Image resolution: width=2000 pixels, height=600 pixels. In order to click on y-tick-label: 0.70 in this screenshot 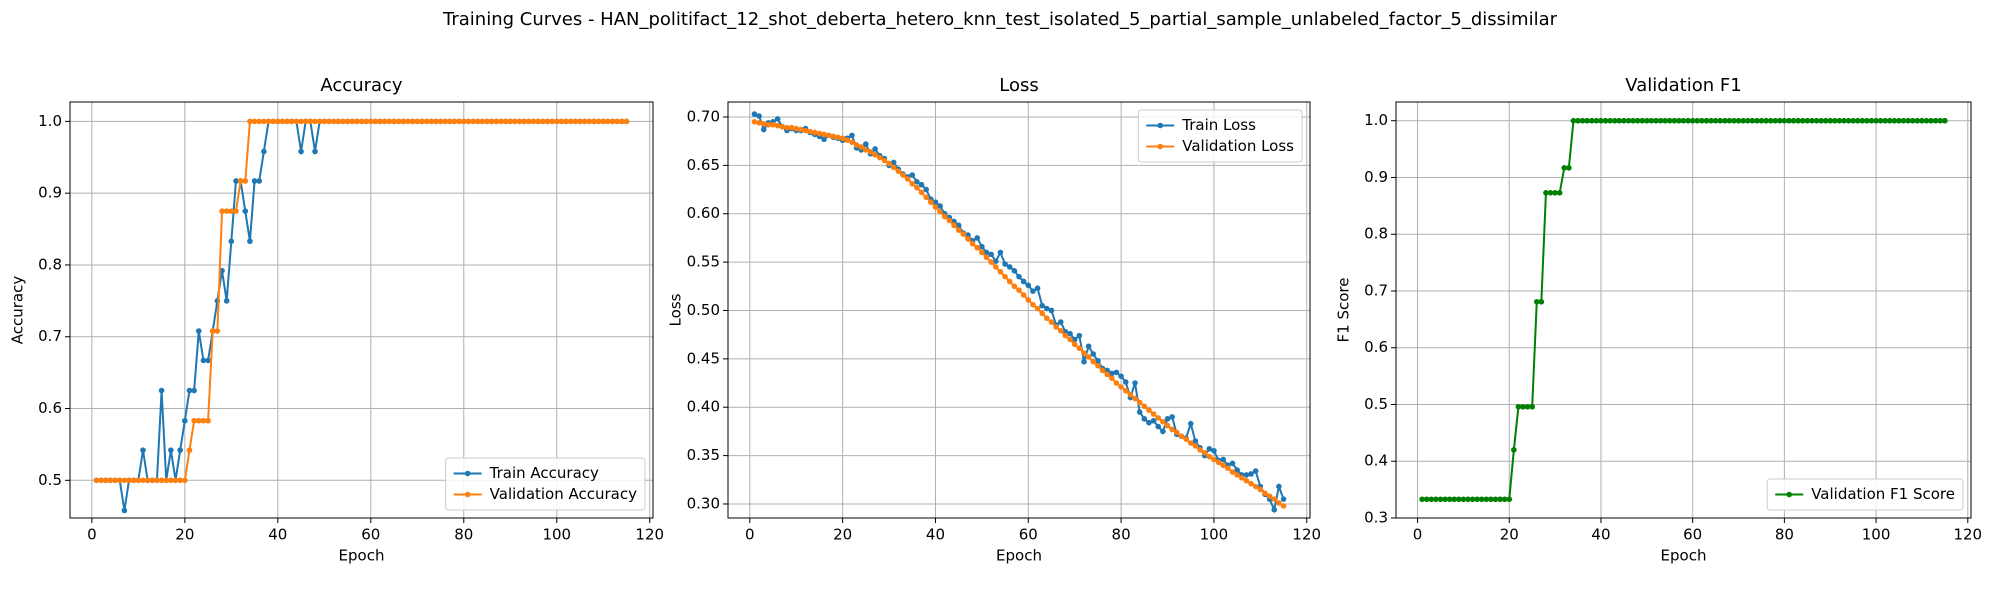, I will do `click(703, 116)`.